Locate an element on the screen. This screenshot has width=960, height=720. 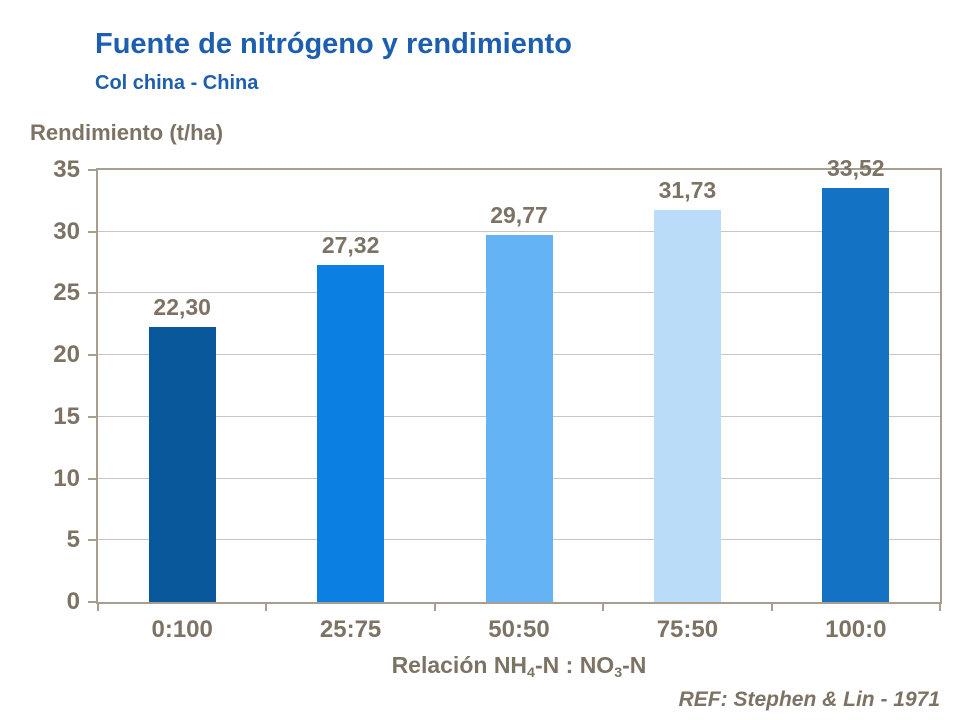
x-axis-title-text: Relación NH is located at coordinates (459, 665).